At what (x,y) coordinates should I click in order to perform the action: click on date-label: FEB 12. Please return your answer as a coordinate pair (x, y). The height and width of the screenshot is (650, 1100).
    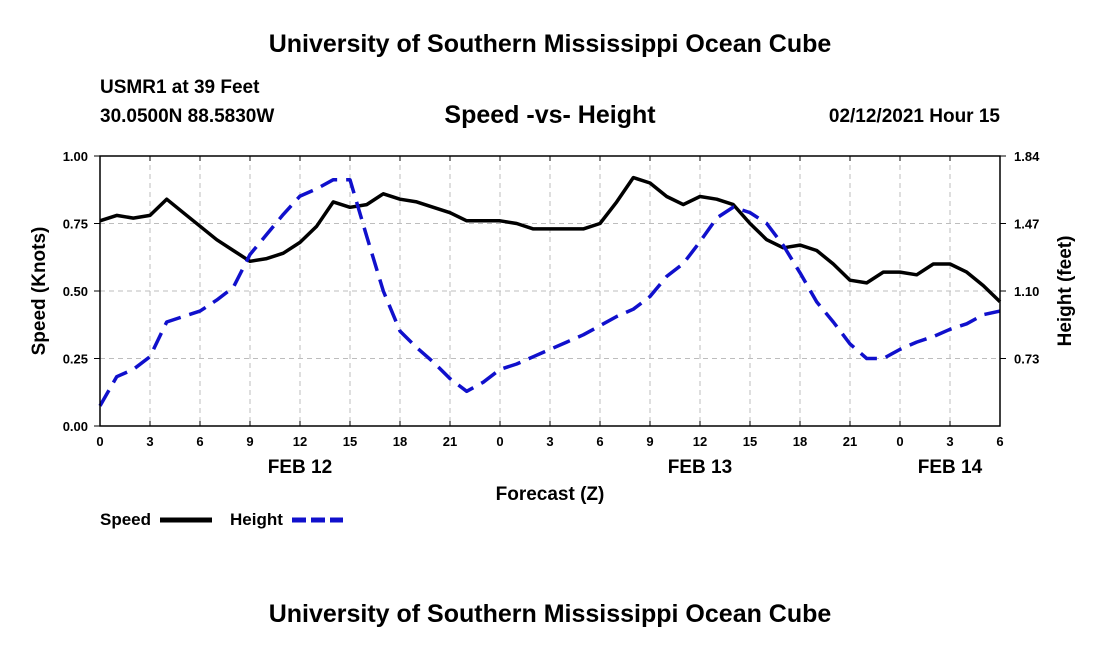
    Looking at the image, I should click on (300, 467).